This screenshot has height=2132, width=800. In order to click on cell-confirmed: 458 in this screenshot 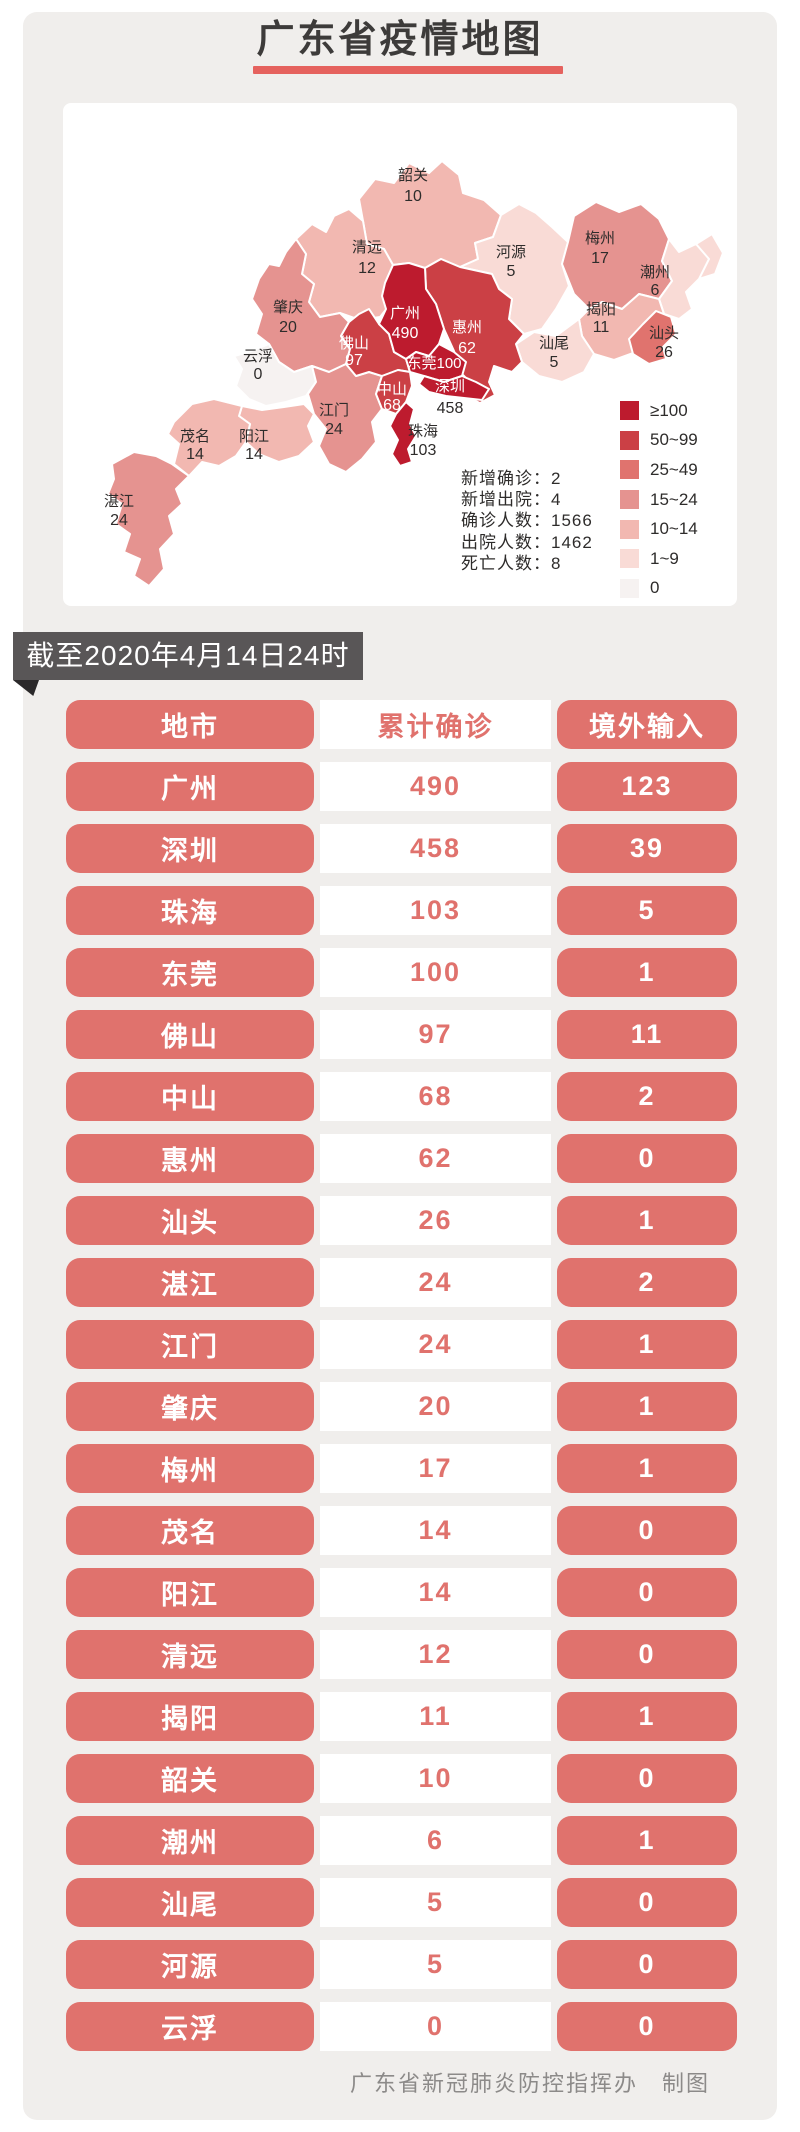, I will do `click(435, 848)`.